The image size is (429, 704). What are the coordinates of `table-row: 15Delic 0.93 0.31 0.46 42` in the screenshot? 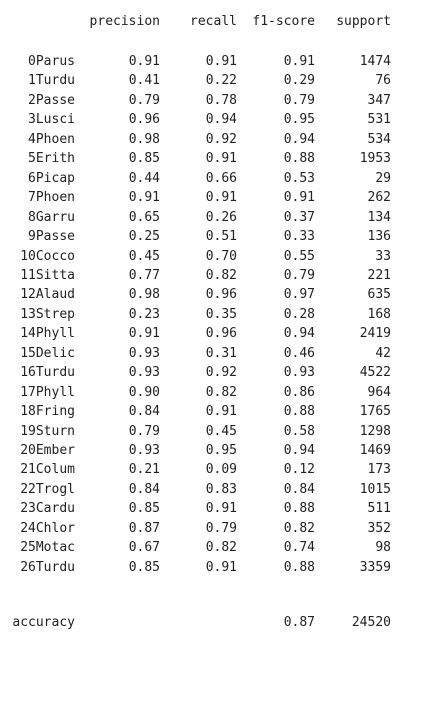 It's located at (214, 354).